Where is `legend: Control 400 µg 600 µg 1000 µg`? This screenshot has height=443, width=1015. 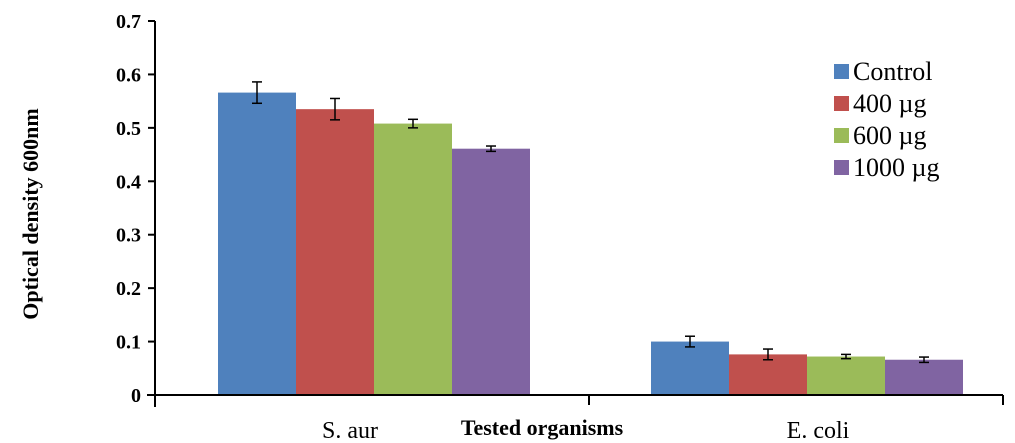
legend: Control 400 µg 600 µg 1000 µg is located at coordinates (886, 119).